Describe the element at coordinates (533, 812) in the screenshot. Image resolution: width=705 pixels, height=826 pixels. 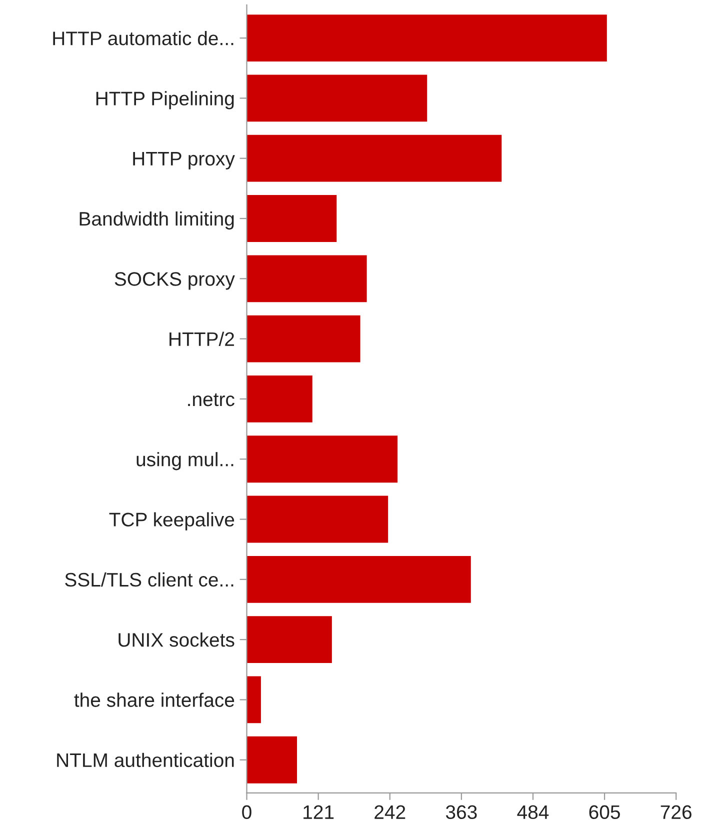
I see `x-tick-label: 484` at that location.